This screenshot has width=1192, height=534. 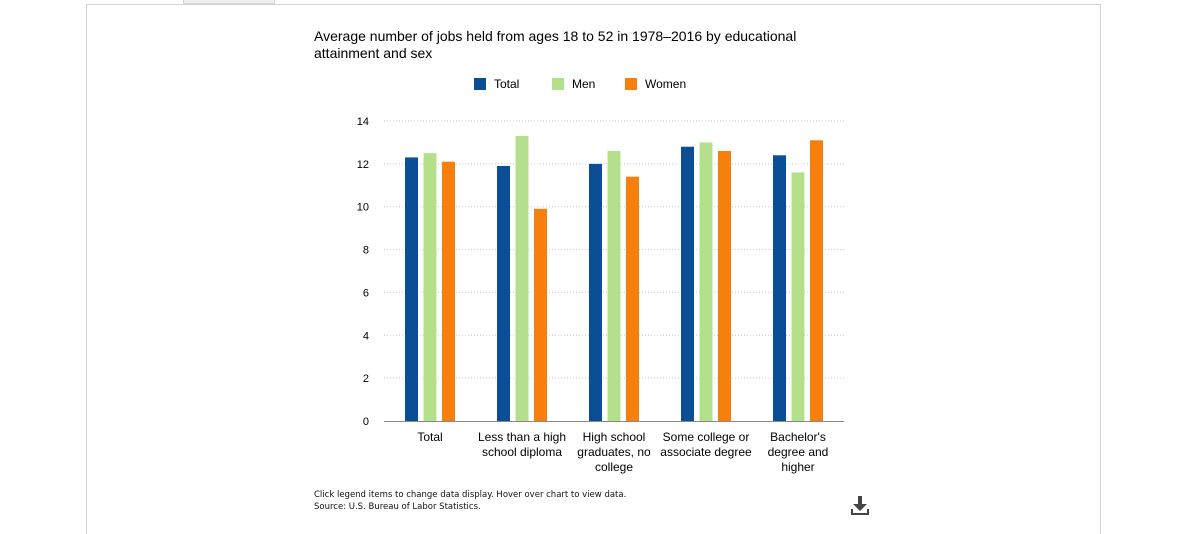 What do you see at coordinates (229, 2) in the screenshot?
I see `tab` at bounding box center [229, 2].